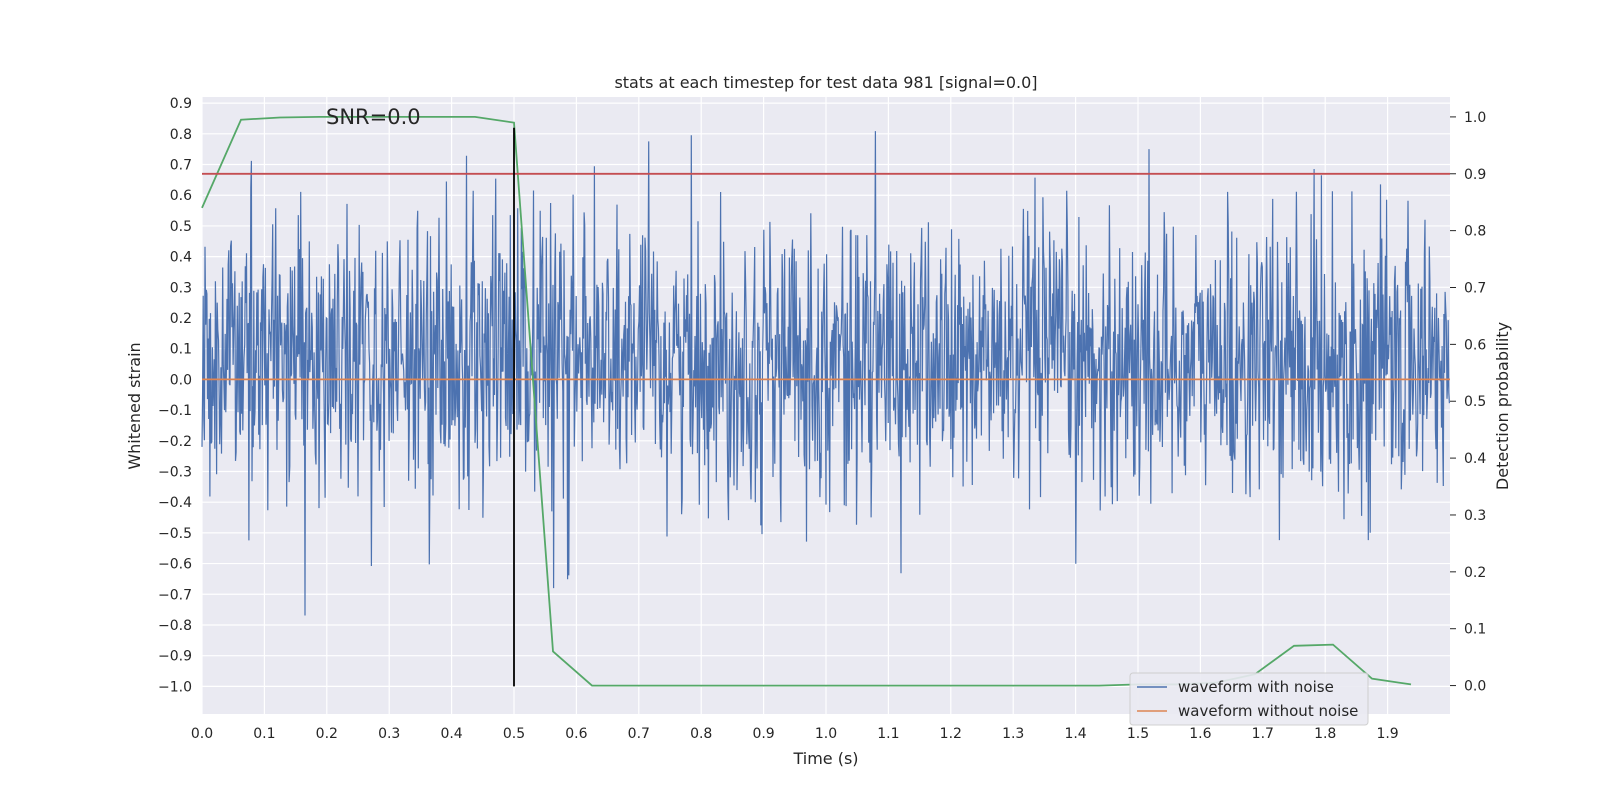 The height and width of the screenshot is (800, 1600). I want to click on y-tick-label: −0.9, so click(175, 657).